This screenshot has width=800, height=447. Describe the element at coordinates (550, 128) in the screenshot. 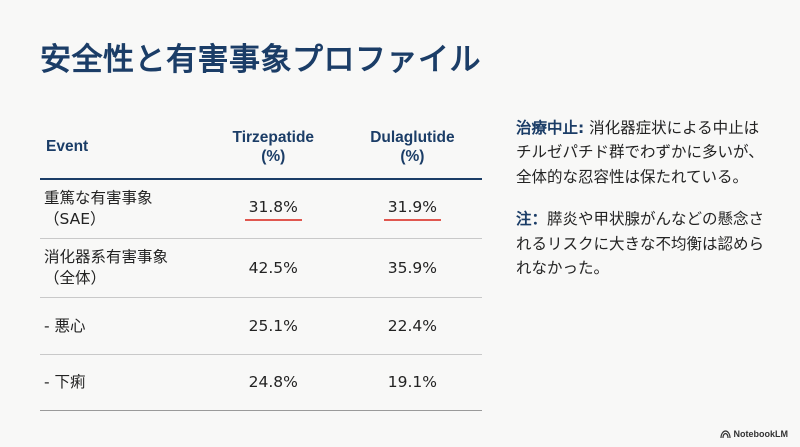

I see `note-label: 治療中止:` at that location.